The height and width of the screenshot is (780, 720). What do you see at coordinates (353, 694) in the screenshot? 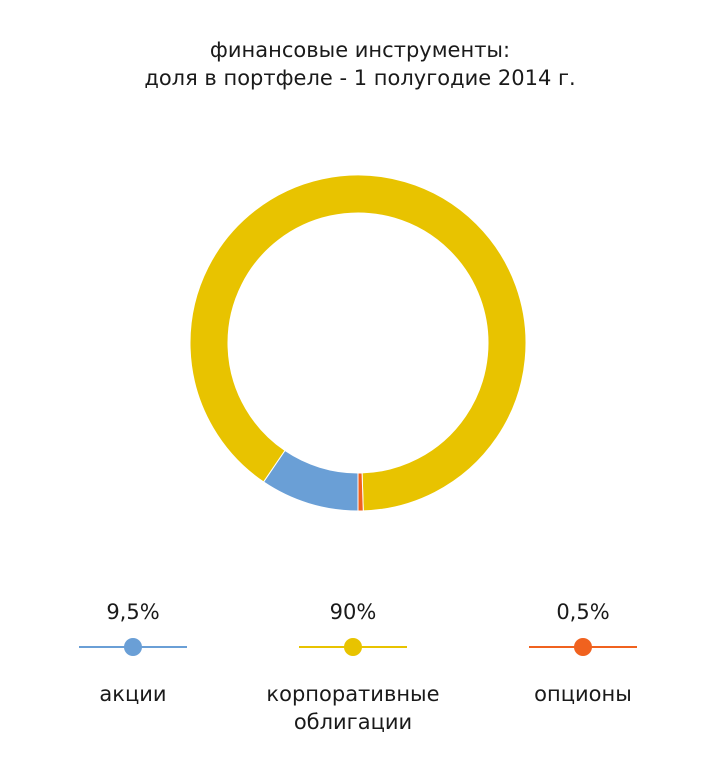
I see `legend-label-corporate-bonds-line-1: корпоративные` at bounding box center [353, 694].